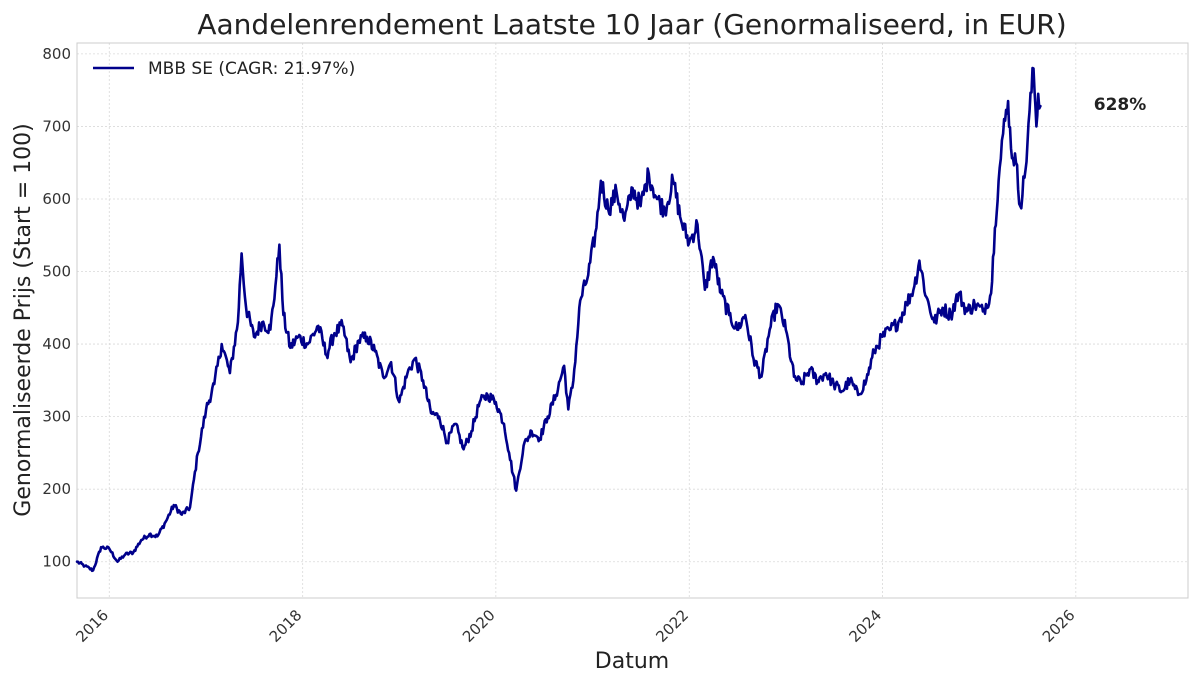 This screenshot has width=1200, height=686. Describe the element at coordinates (92, 626) in the screenshot. I see `x-tick-label: 2016` at that location.